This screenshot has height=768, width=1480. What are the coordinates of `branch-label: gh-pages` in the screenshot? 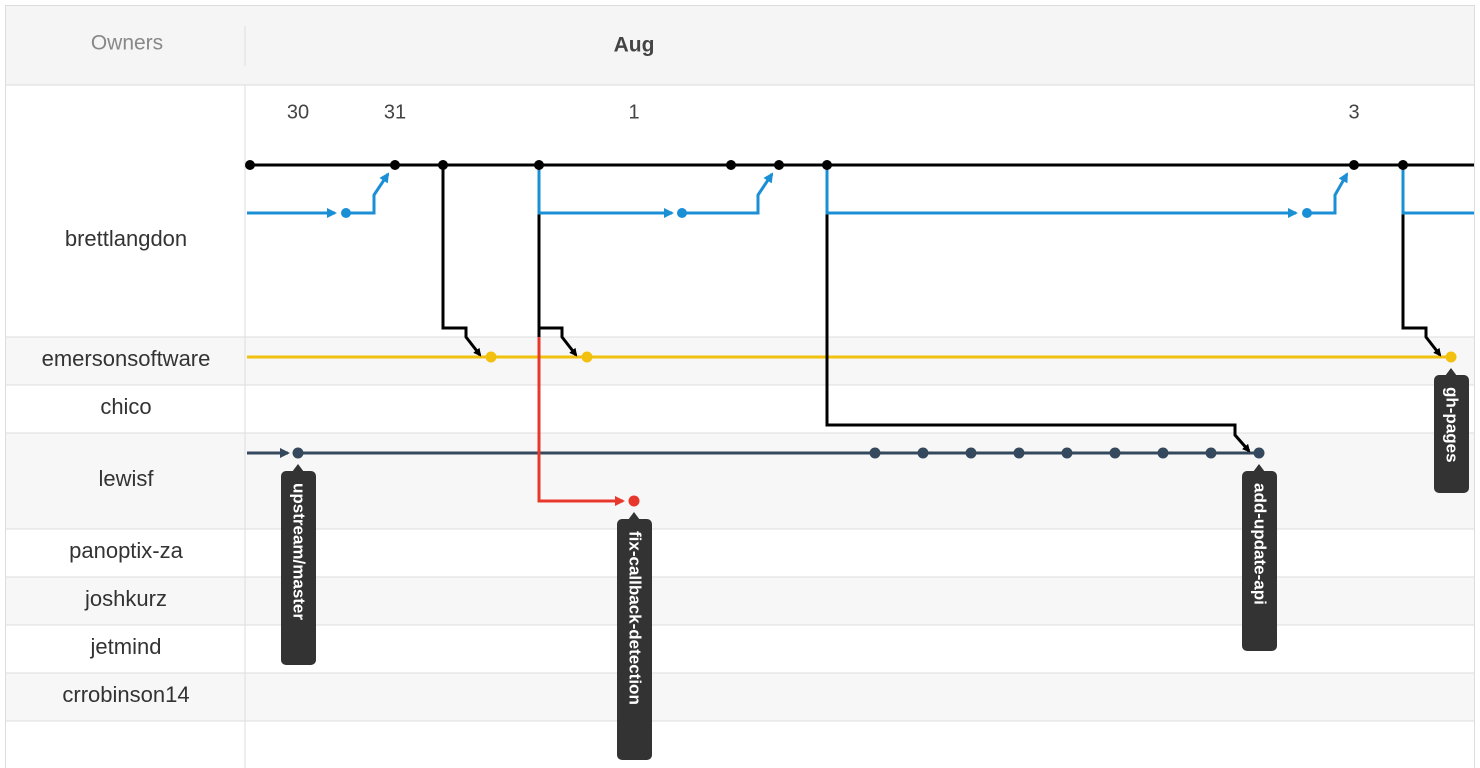 It's located at (1452, 425).